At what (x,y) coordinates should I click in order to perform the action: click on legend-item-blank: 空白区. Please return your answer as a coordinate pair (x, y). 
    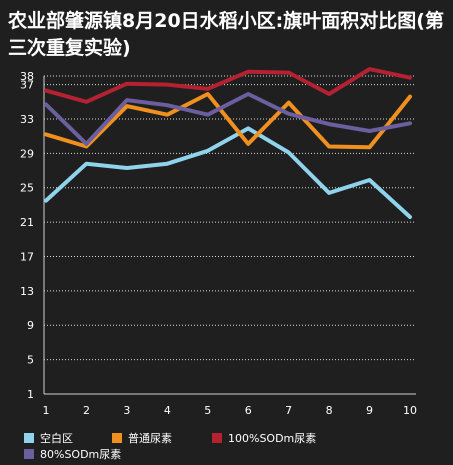
    Looking at the image, I should click on (48, 438).